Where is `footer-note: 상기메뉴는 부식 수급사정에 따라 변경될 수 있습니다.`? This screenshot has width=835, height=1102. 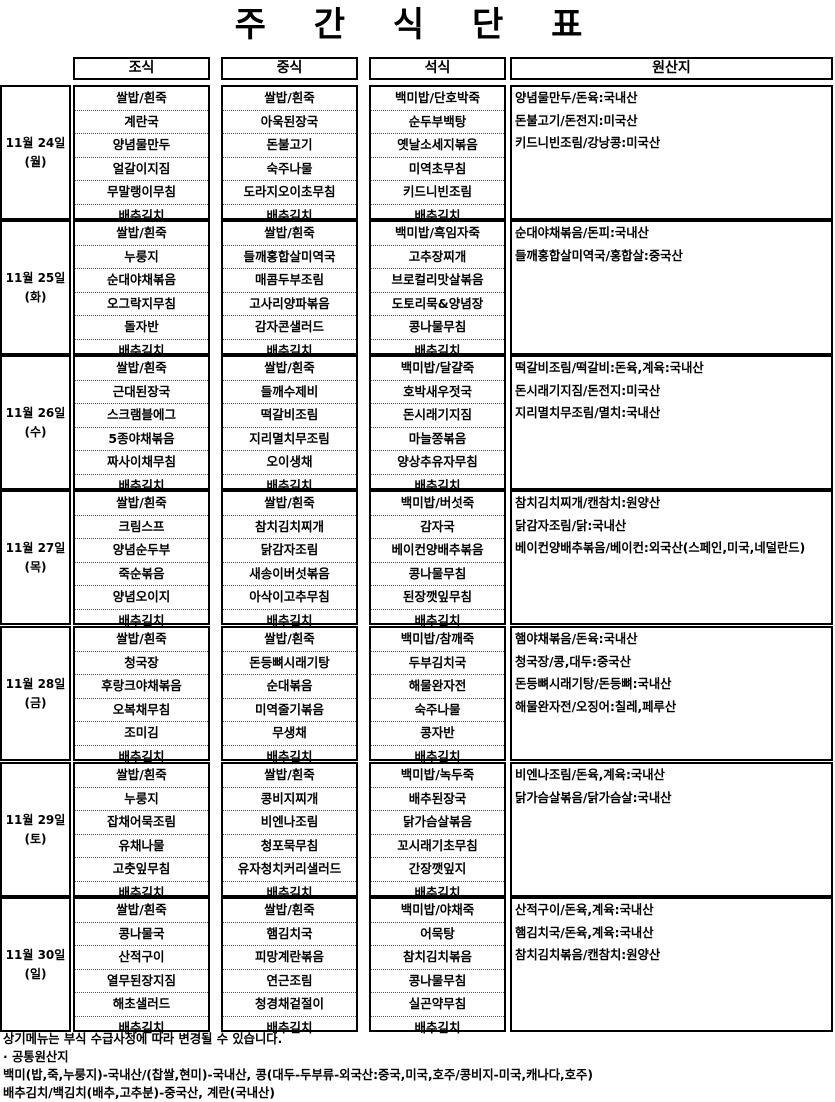
footer-note: 상기메뉴는 부식 수급사정에 따라 변경될 수 있습니다. is located at coordinates (143, 1039).